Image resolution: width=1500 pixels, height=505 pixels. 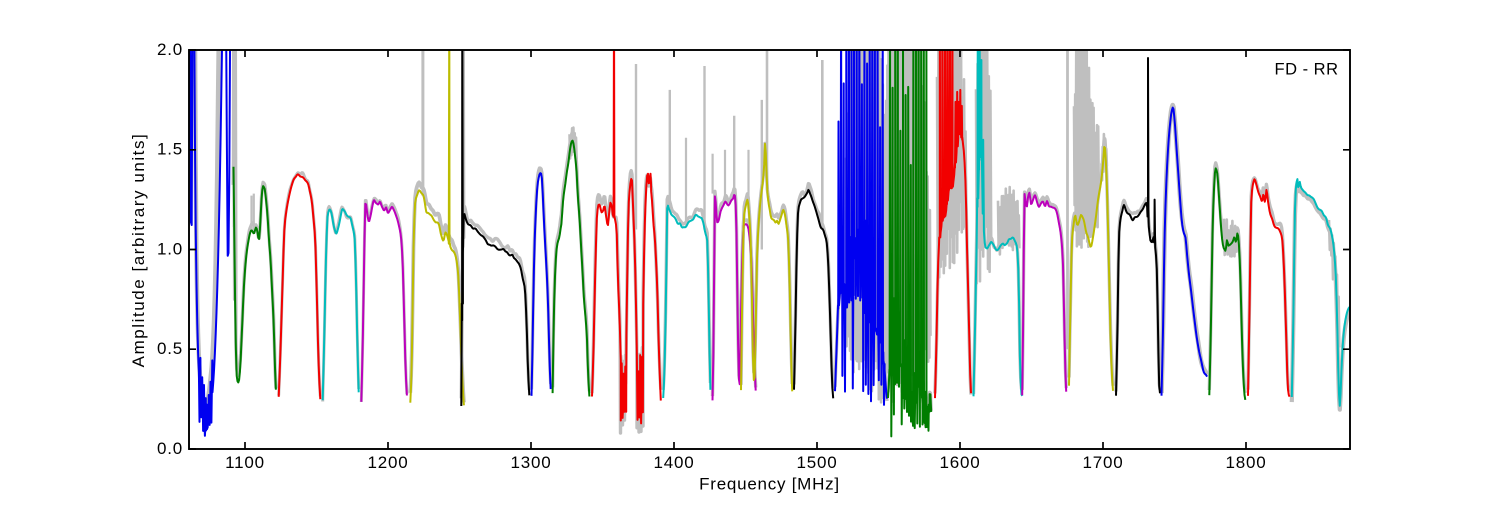 What do you see at coordinates (816, 462) in the screenshot?
I see `svg-text: 1500` at bounding box center [816, 462].